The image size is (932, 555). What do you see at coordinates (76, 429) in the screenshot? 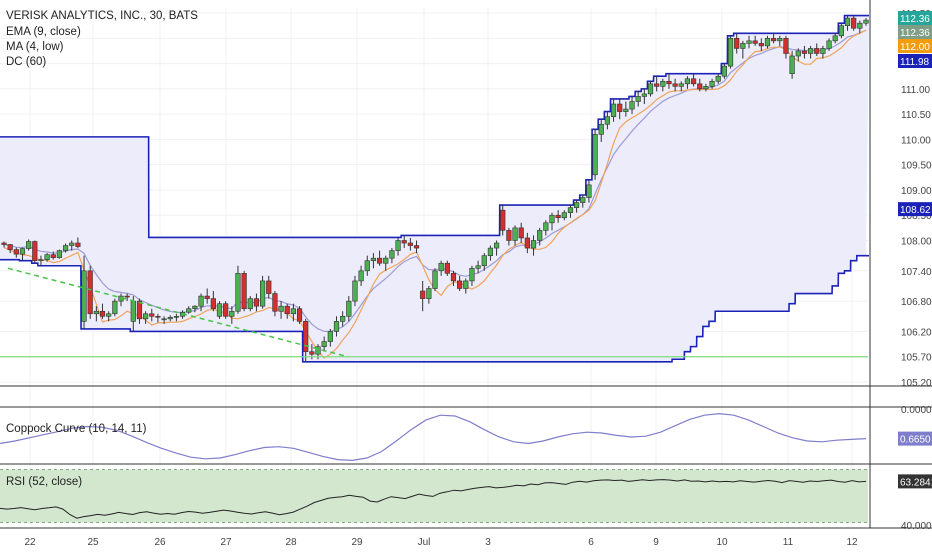
I see `coppock-study-label: Coppock Curve (10, 14, 11)` at bounding box center [76, 429].